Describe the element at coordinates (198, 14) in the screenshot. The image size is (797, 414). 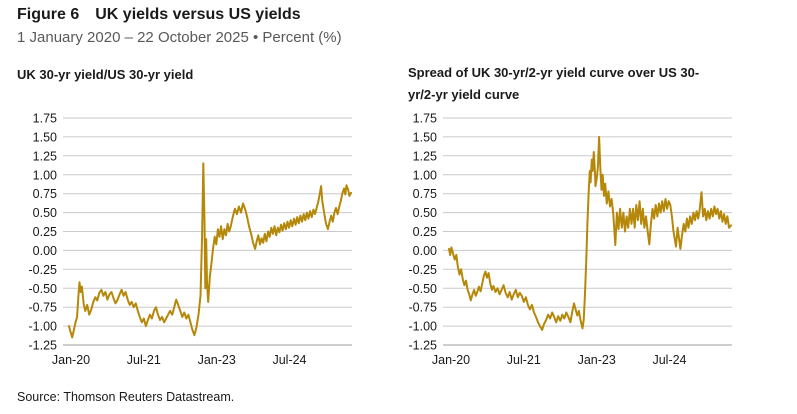
I see `figure-title-text: UK yields versus US yields` at that location.